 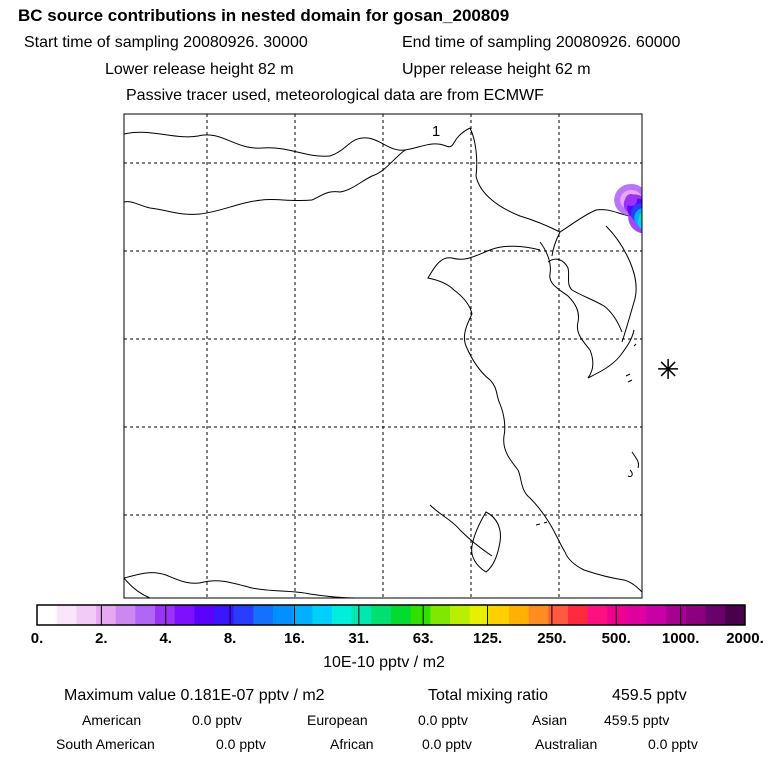 I want to click on region-value: 459.5 pptv, so click(x=637, y=720).